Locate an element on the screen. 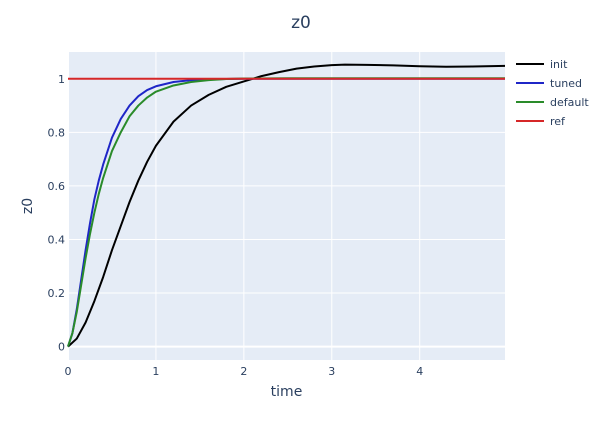  x-tick-label: 4 is located at coordinates (419, 371).